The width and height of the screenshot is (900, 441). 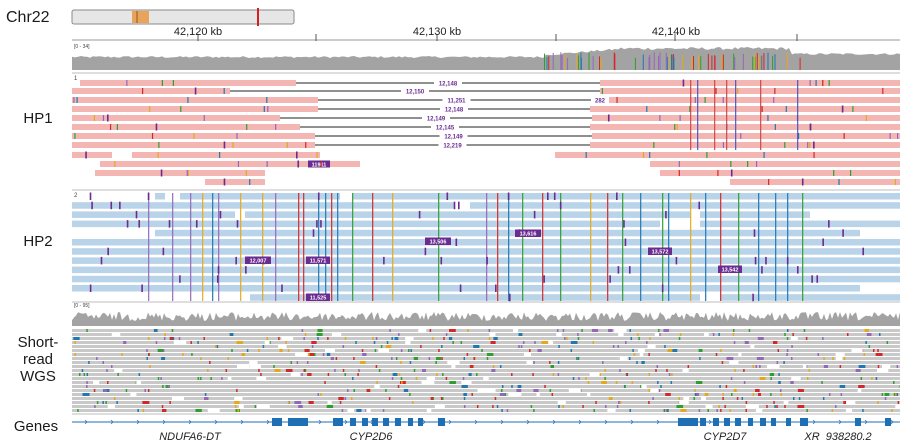 What do you see at coordinates (318, 262) in the screenshot?
I see `hp2-insertion-label: 11,571` at bounding box center [318, 262].